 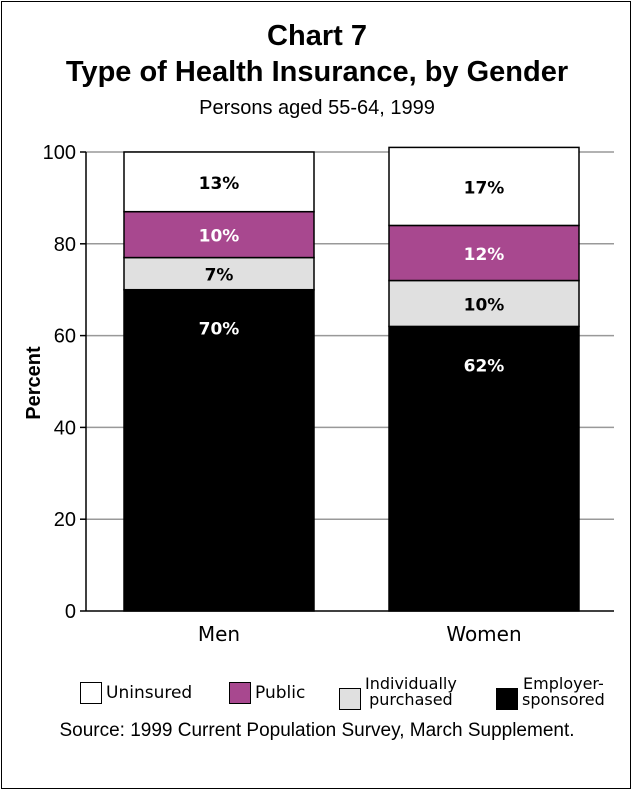 I want to click on legend-label-uninsured: Uninsured, so click(x=149, y=692).